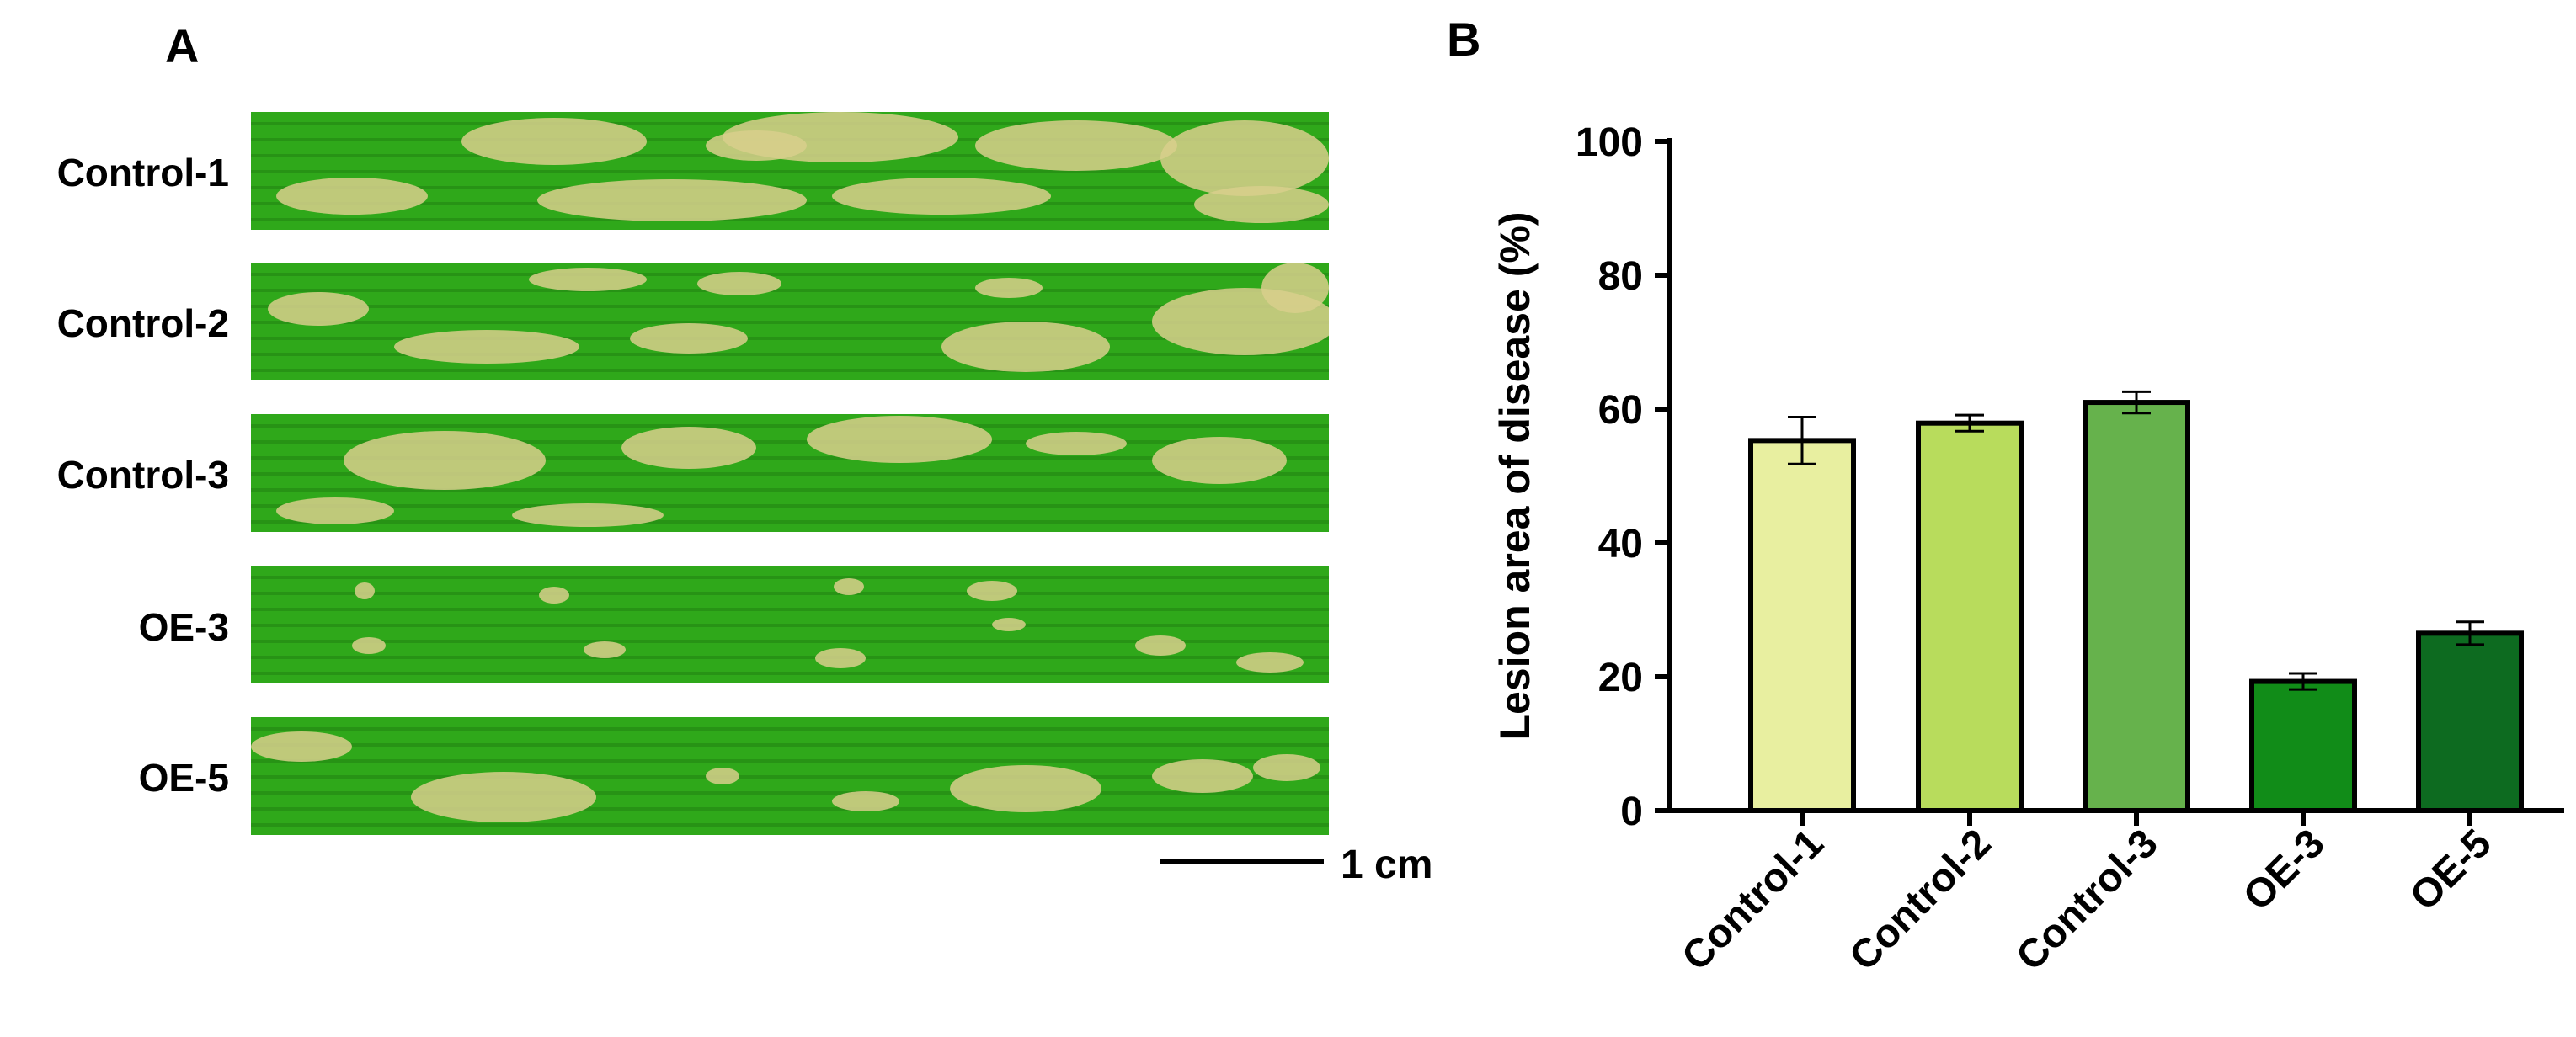 The height and width of the screenshot is (1037, 2576). What do you see at coordinates (2087, 900) in the screenshot?
I see `x-tick-label: Control-3` at bounding box center [2087, 900].